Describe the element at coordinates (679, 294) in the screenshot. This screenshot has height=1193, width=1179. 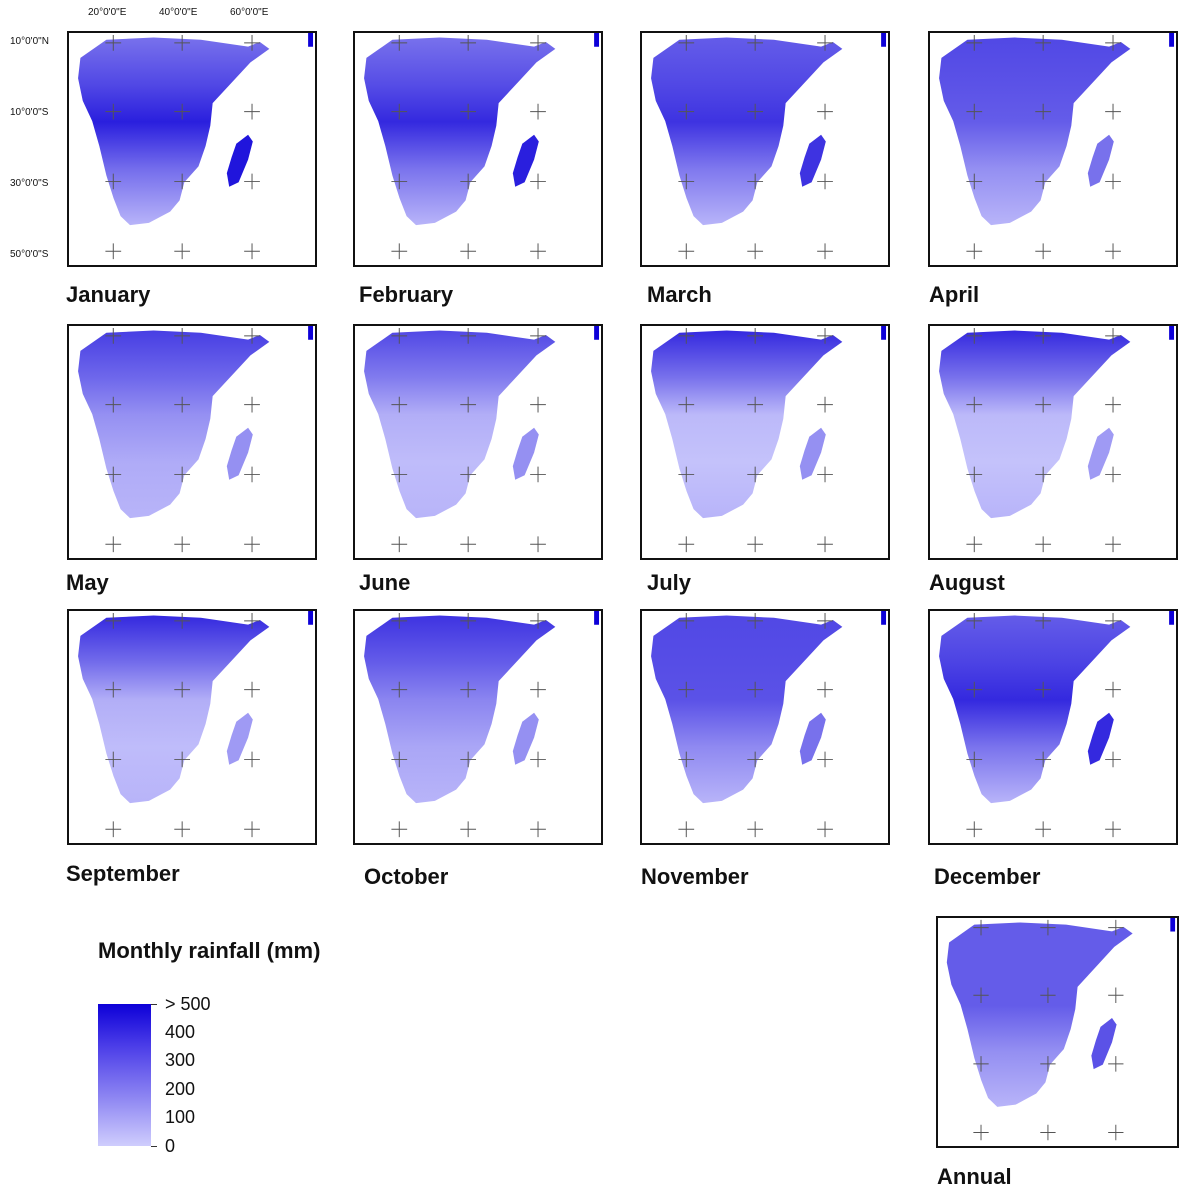
I see `panel-label-march: March` at that location.